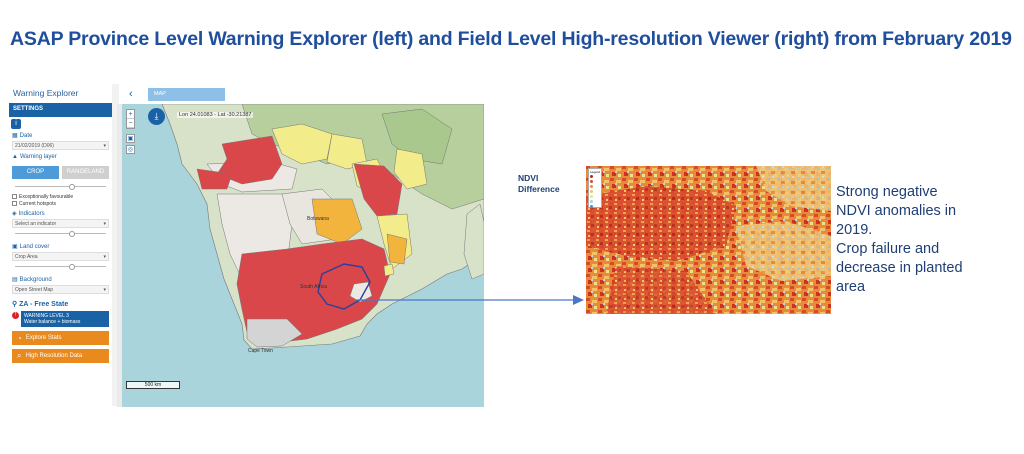  What do you see at coordinates (60, 234) in the screenshot?
I see `indicator-opacity-slider` at bounding box center [60, 234].